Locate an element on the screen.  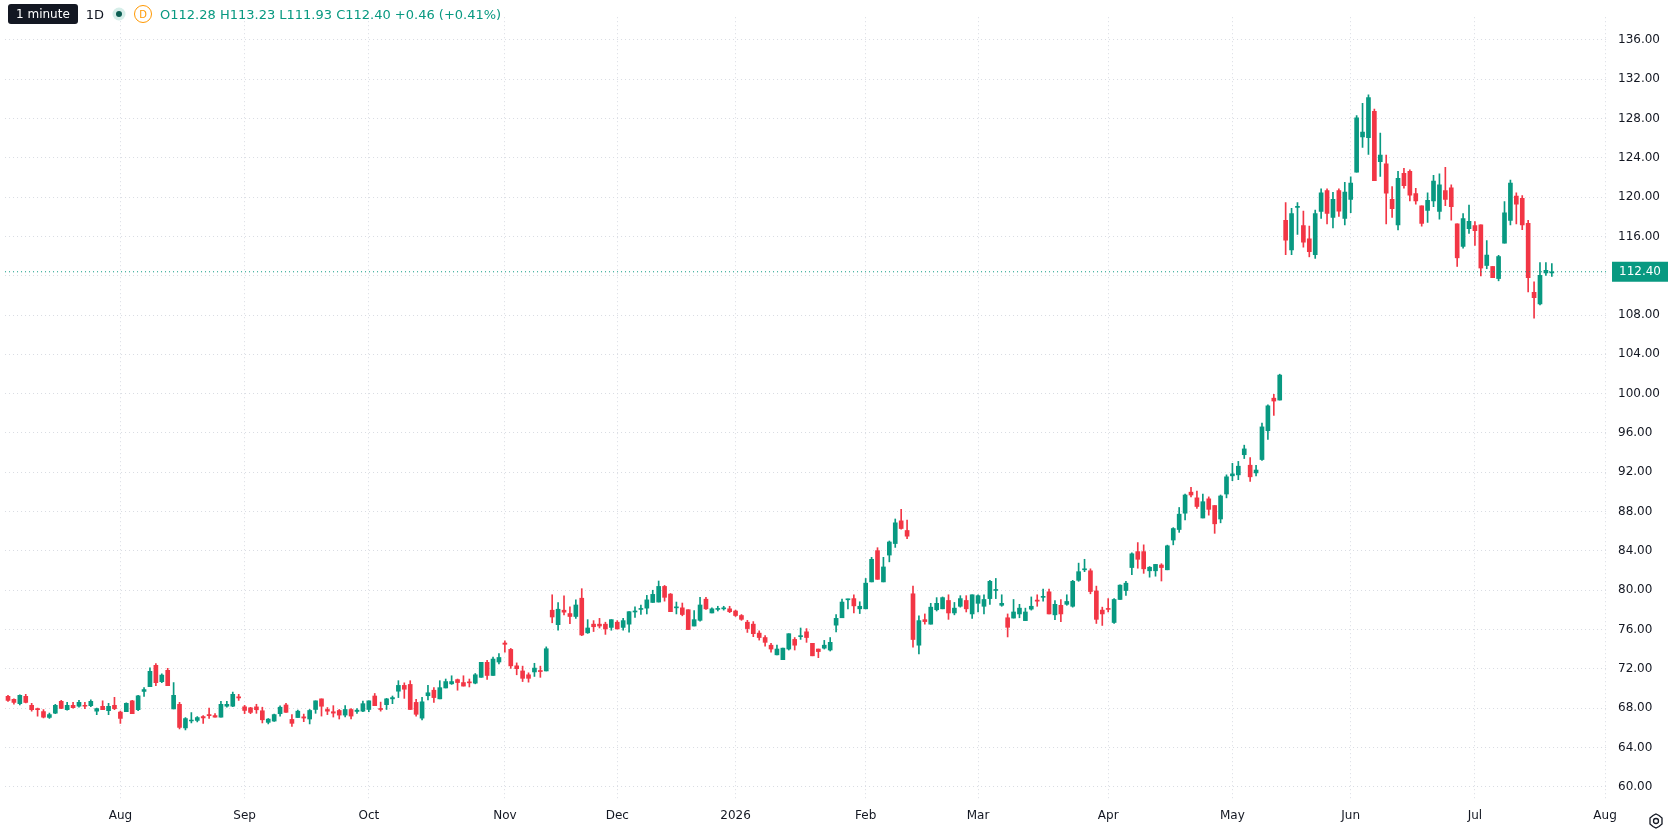
y-tick-label: 120.00 is located at coordinates (1639, 196).